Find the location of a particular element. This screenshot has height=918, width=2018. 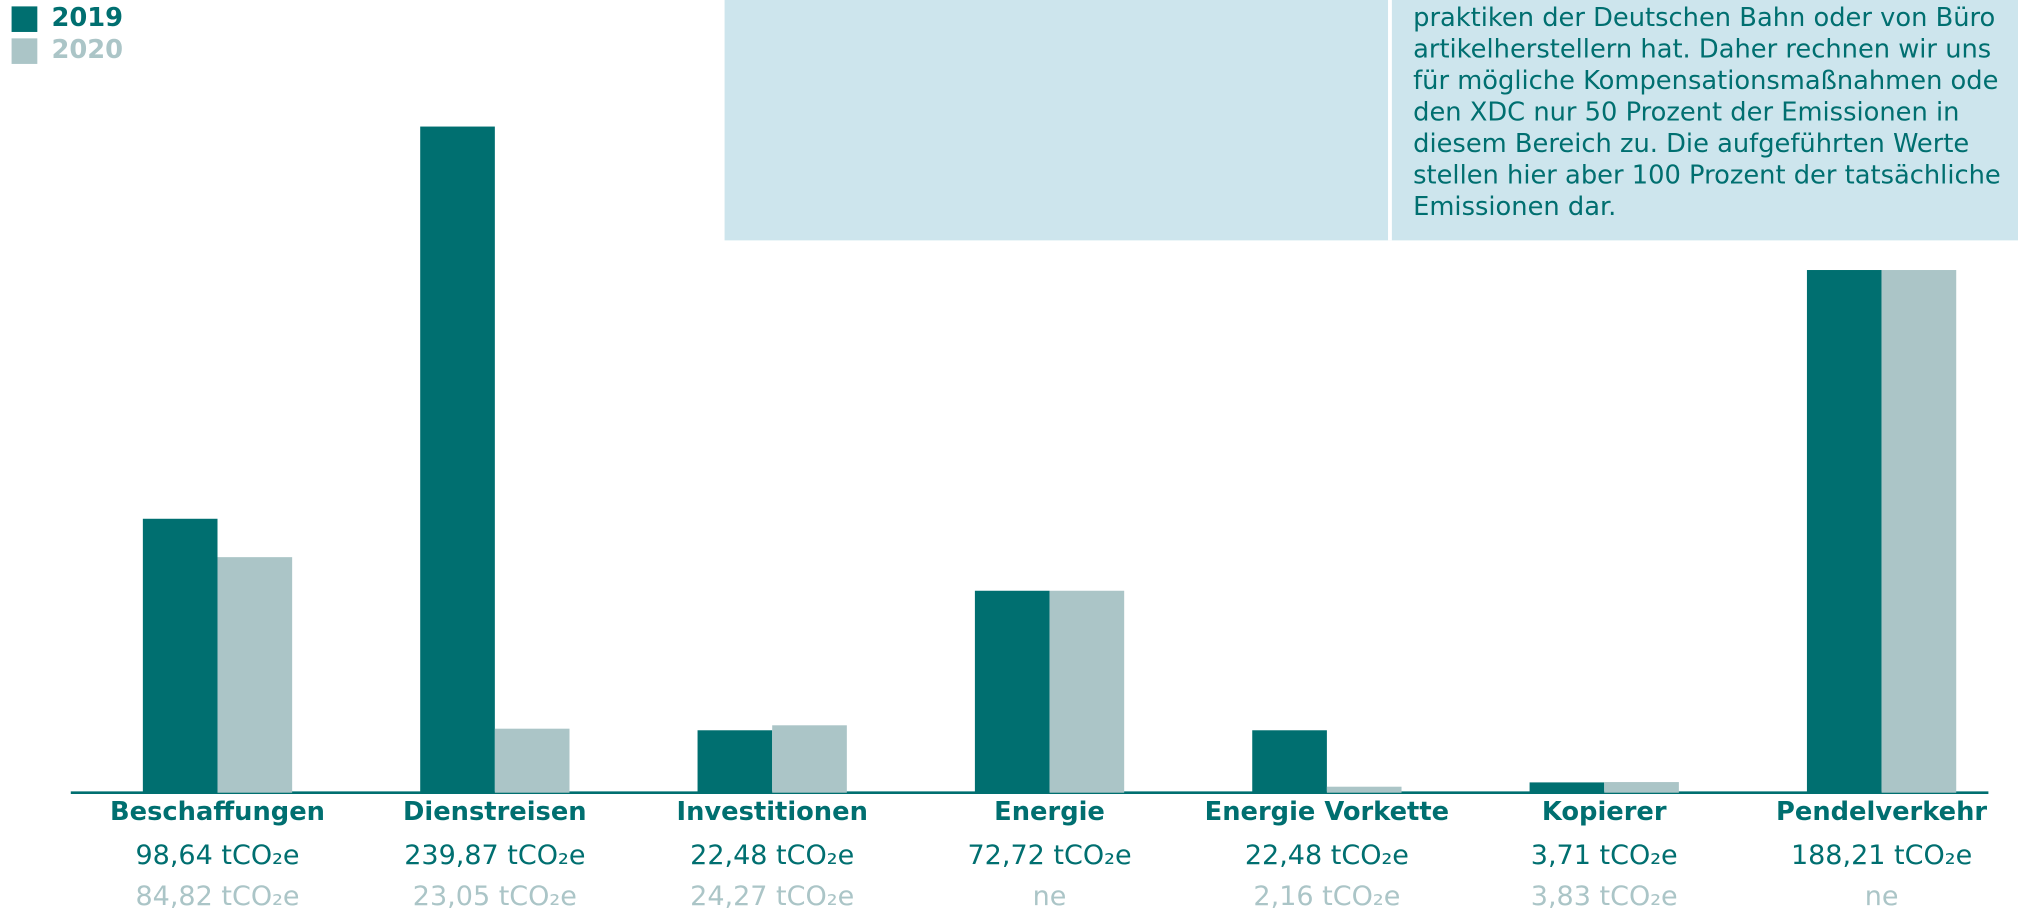

note-text: für mögliche Kompensationsmaßnahmen ode is located at coordinates (1705, 81).